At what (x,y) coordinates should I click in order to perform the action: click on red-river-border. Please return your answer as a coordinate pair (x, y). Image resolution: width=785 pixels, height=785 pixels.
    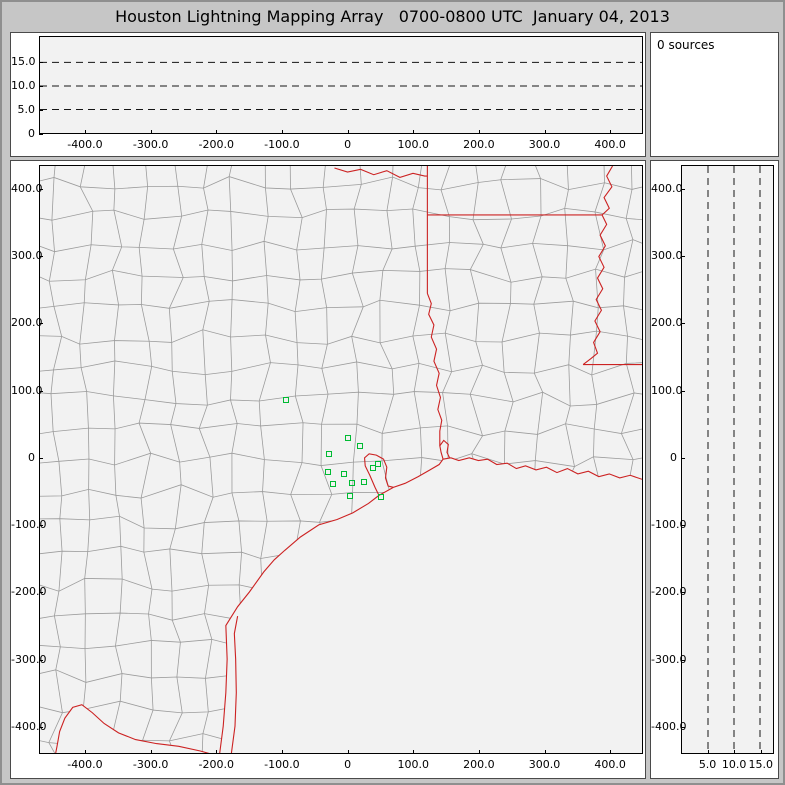
    Looking at the image, I should click on (380, 172).